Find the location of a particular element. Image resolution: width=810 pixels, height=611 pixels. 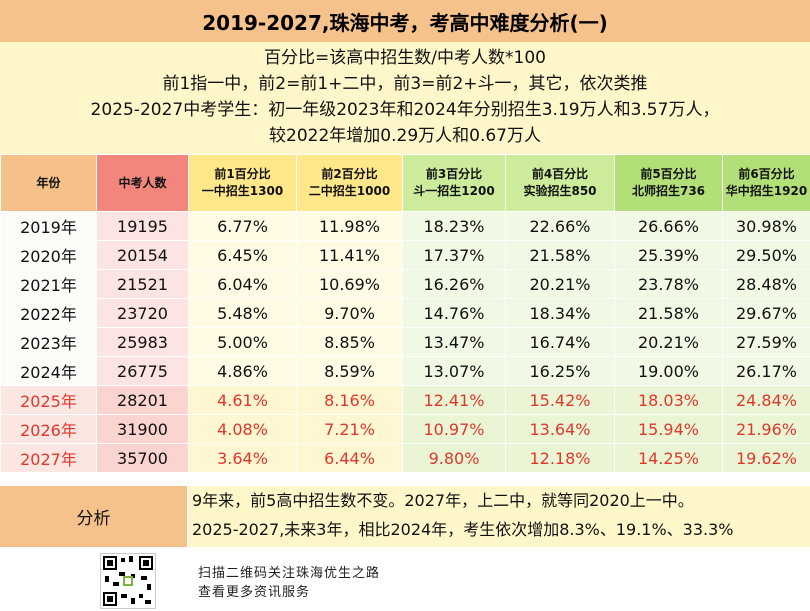

cell-p6: 29.50% is located at coordinates (766, 255).